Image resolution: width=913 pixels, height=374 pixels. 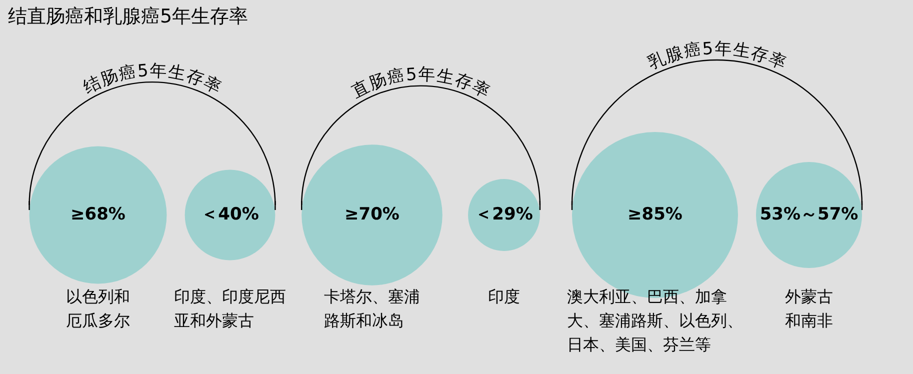 I want to click on data-label: ＜29%, so click(x=504, y=214).